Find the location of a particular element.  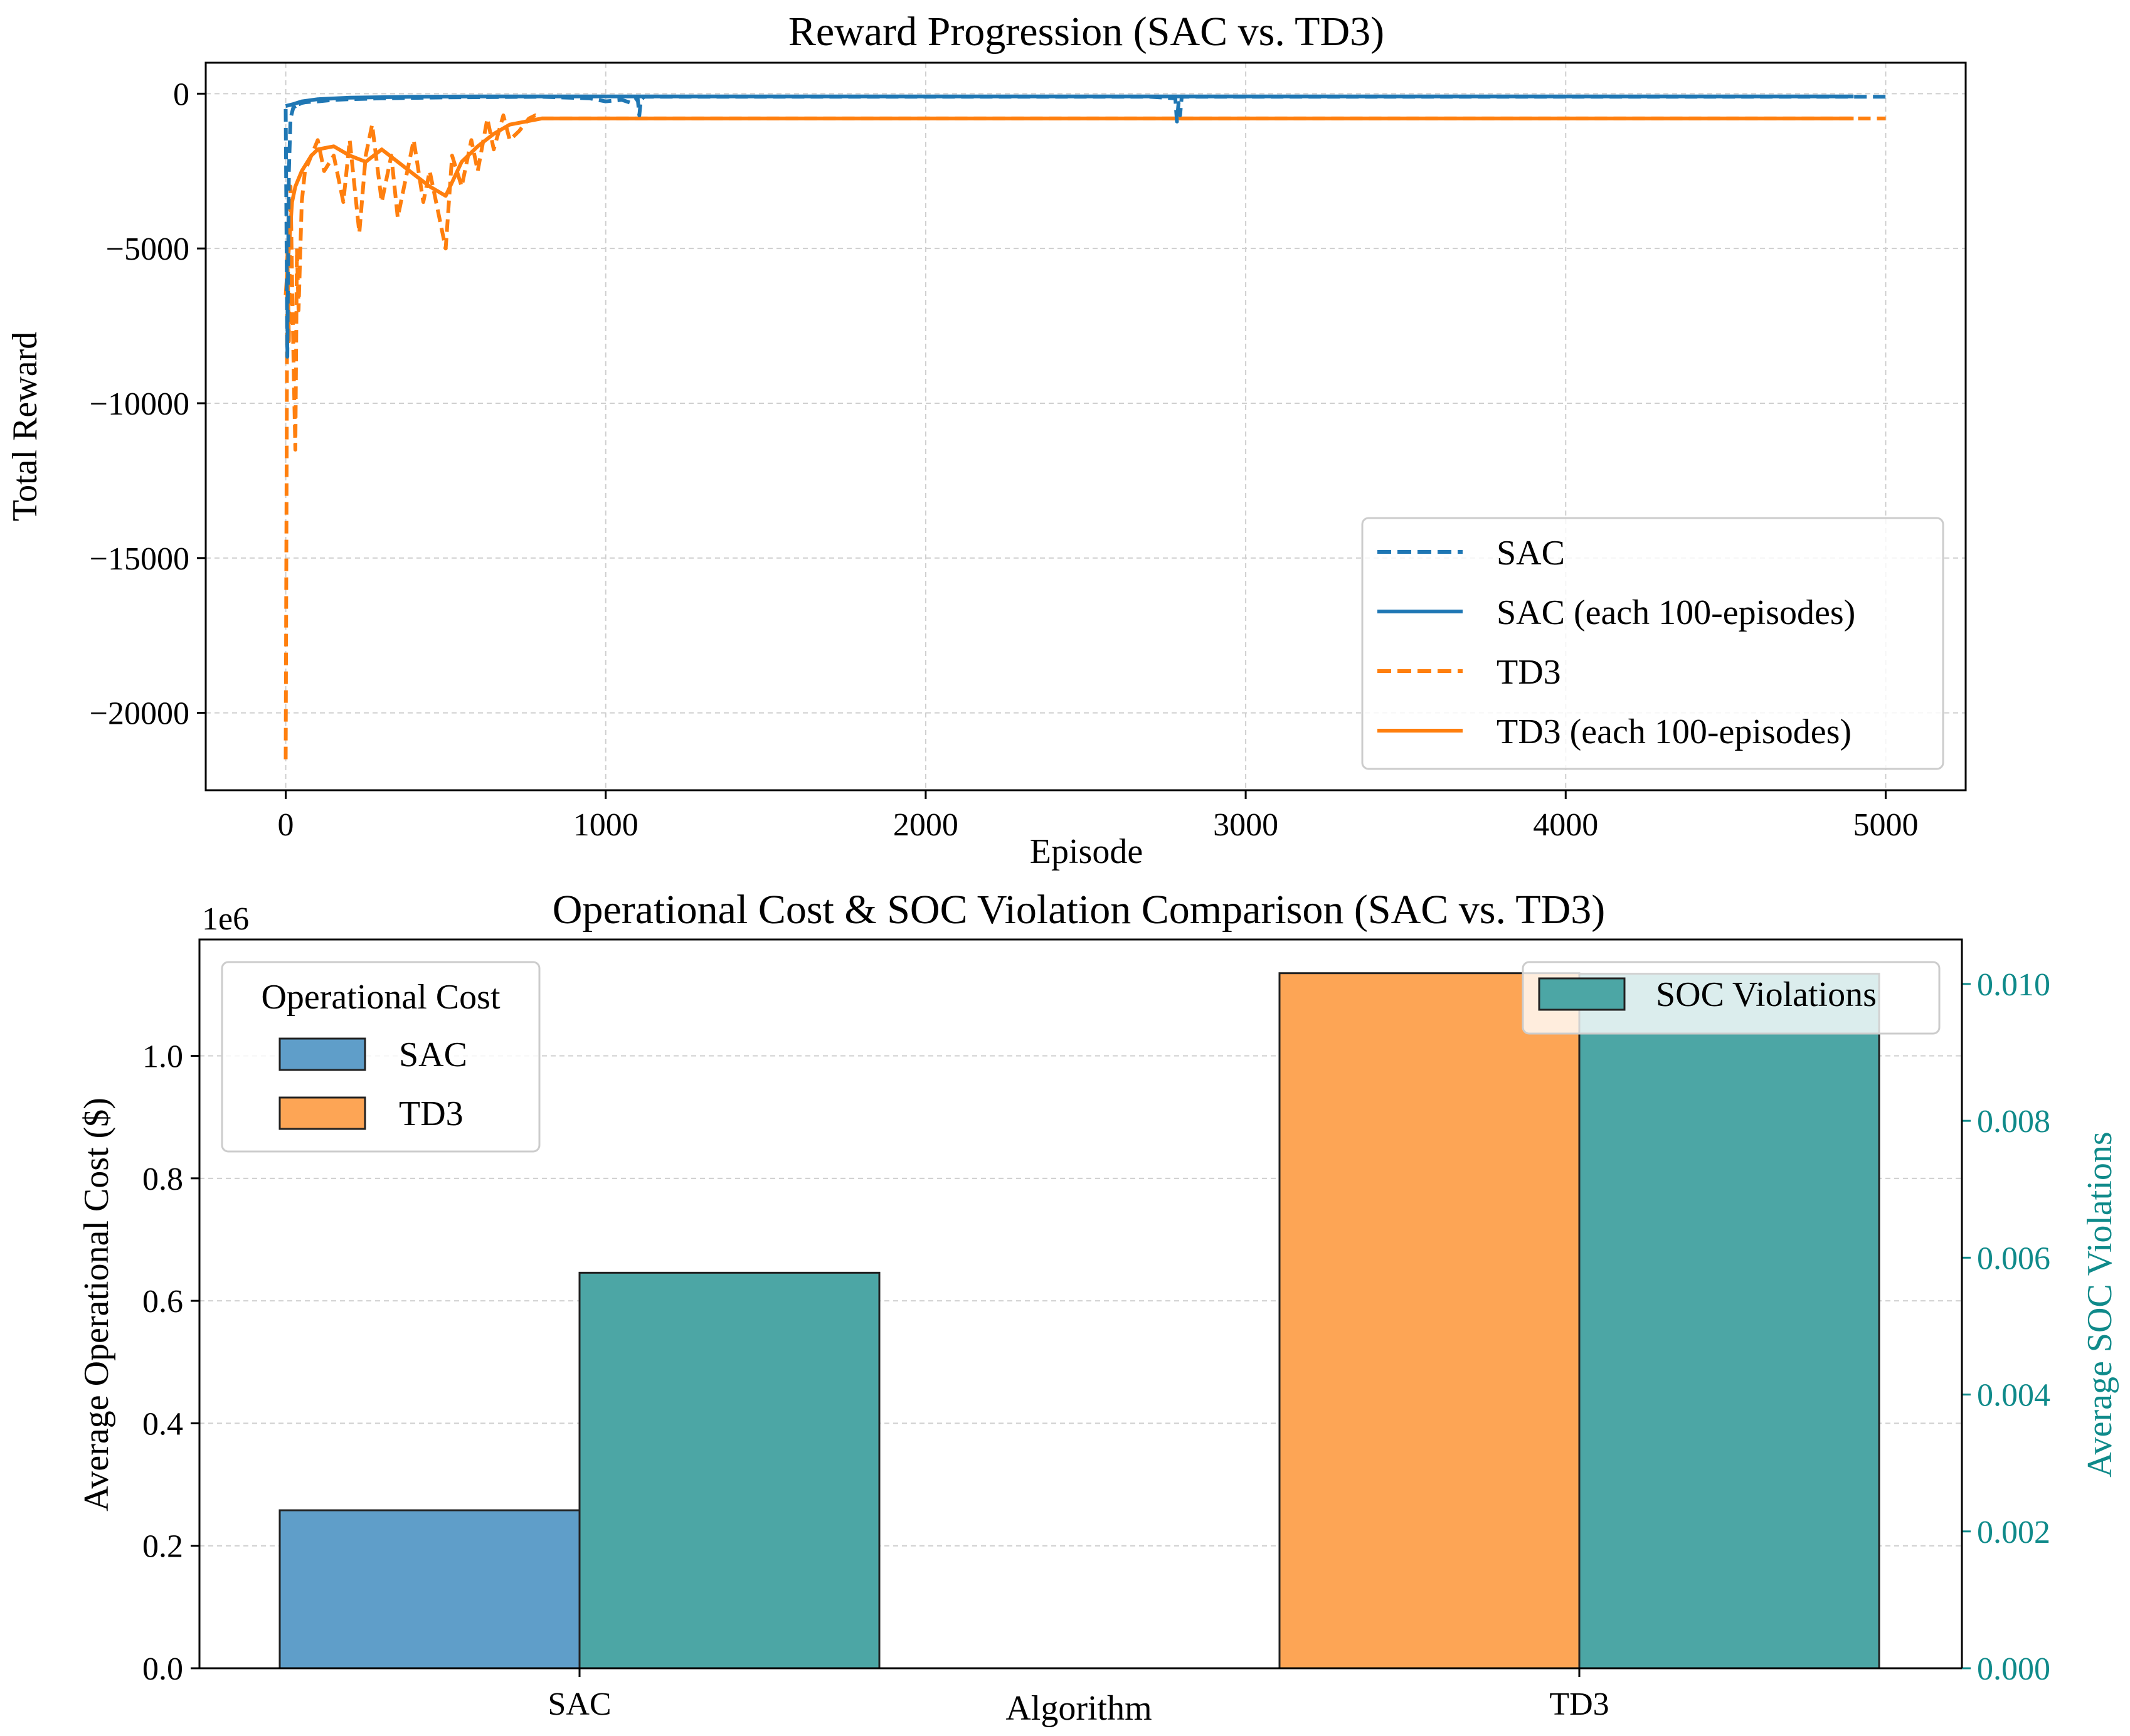

series-line-sac is located at coordinates (1084, 227).